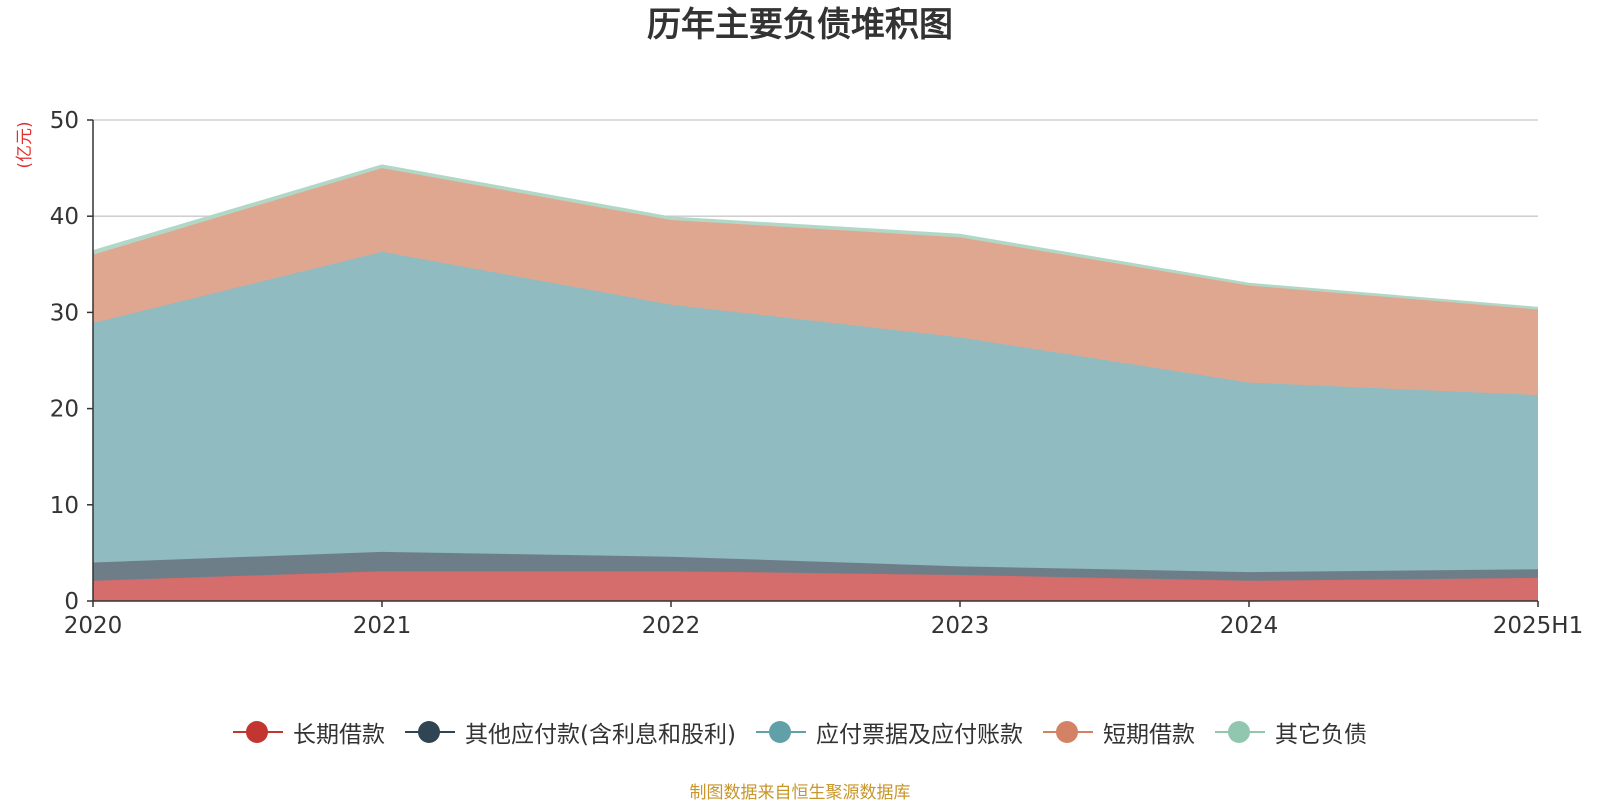  What do you see at coordinates (339, 735) in the screenshot?
I see `legend-label: 长期借款` at bounding box center [339, 735].